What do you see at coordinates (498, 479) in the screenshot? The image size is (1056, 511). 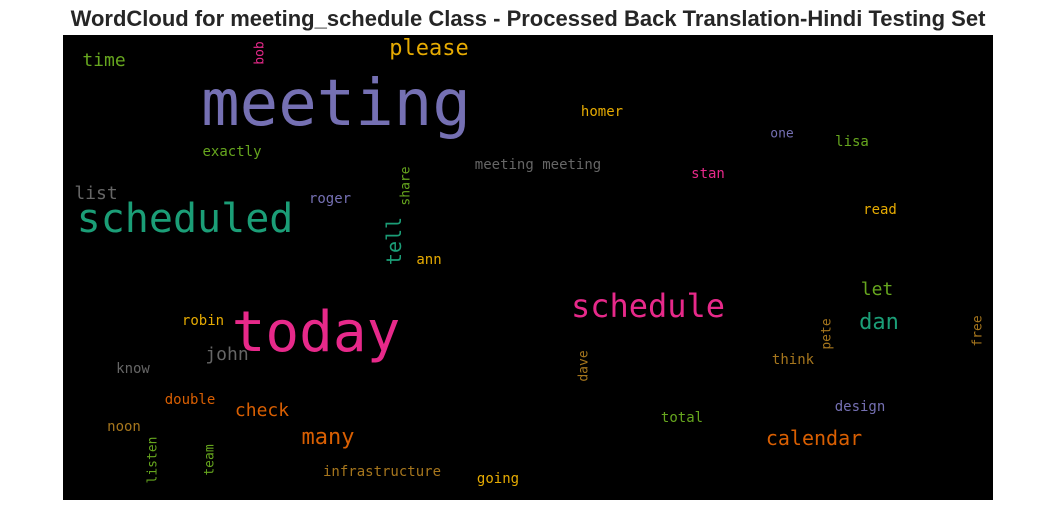 I see `word-going: going` at bounding box center [498, 479].